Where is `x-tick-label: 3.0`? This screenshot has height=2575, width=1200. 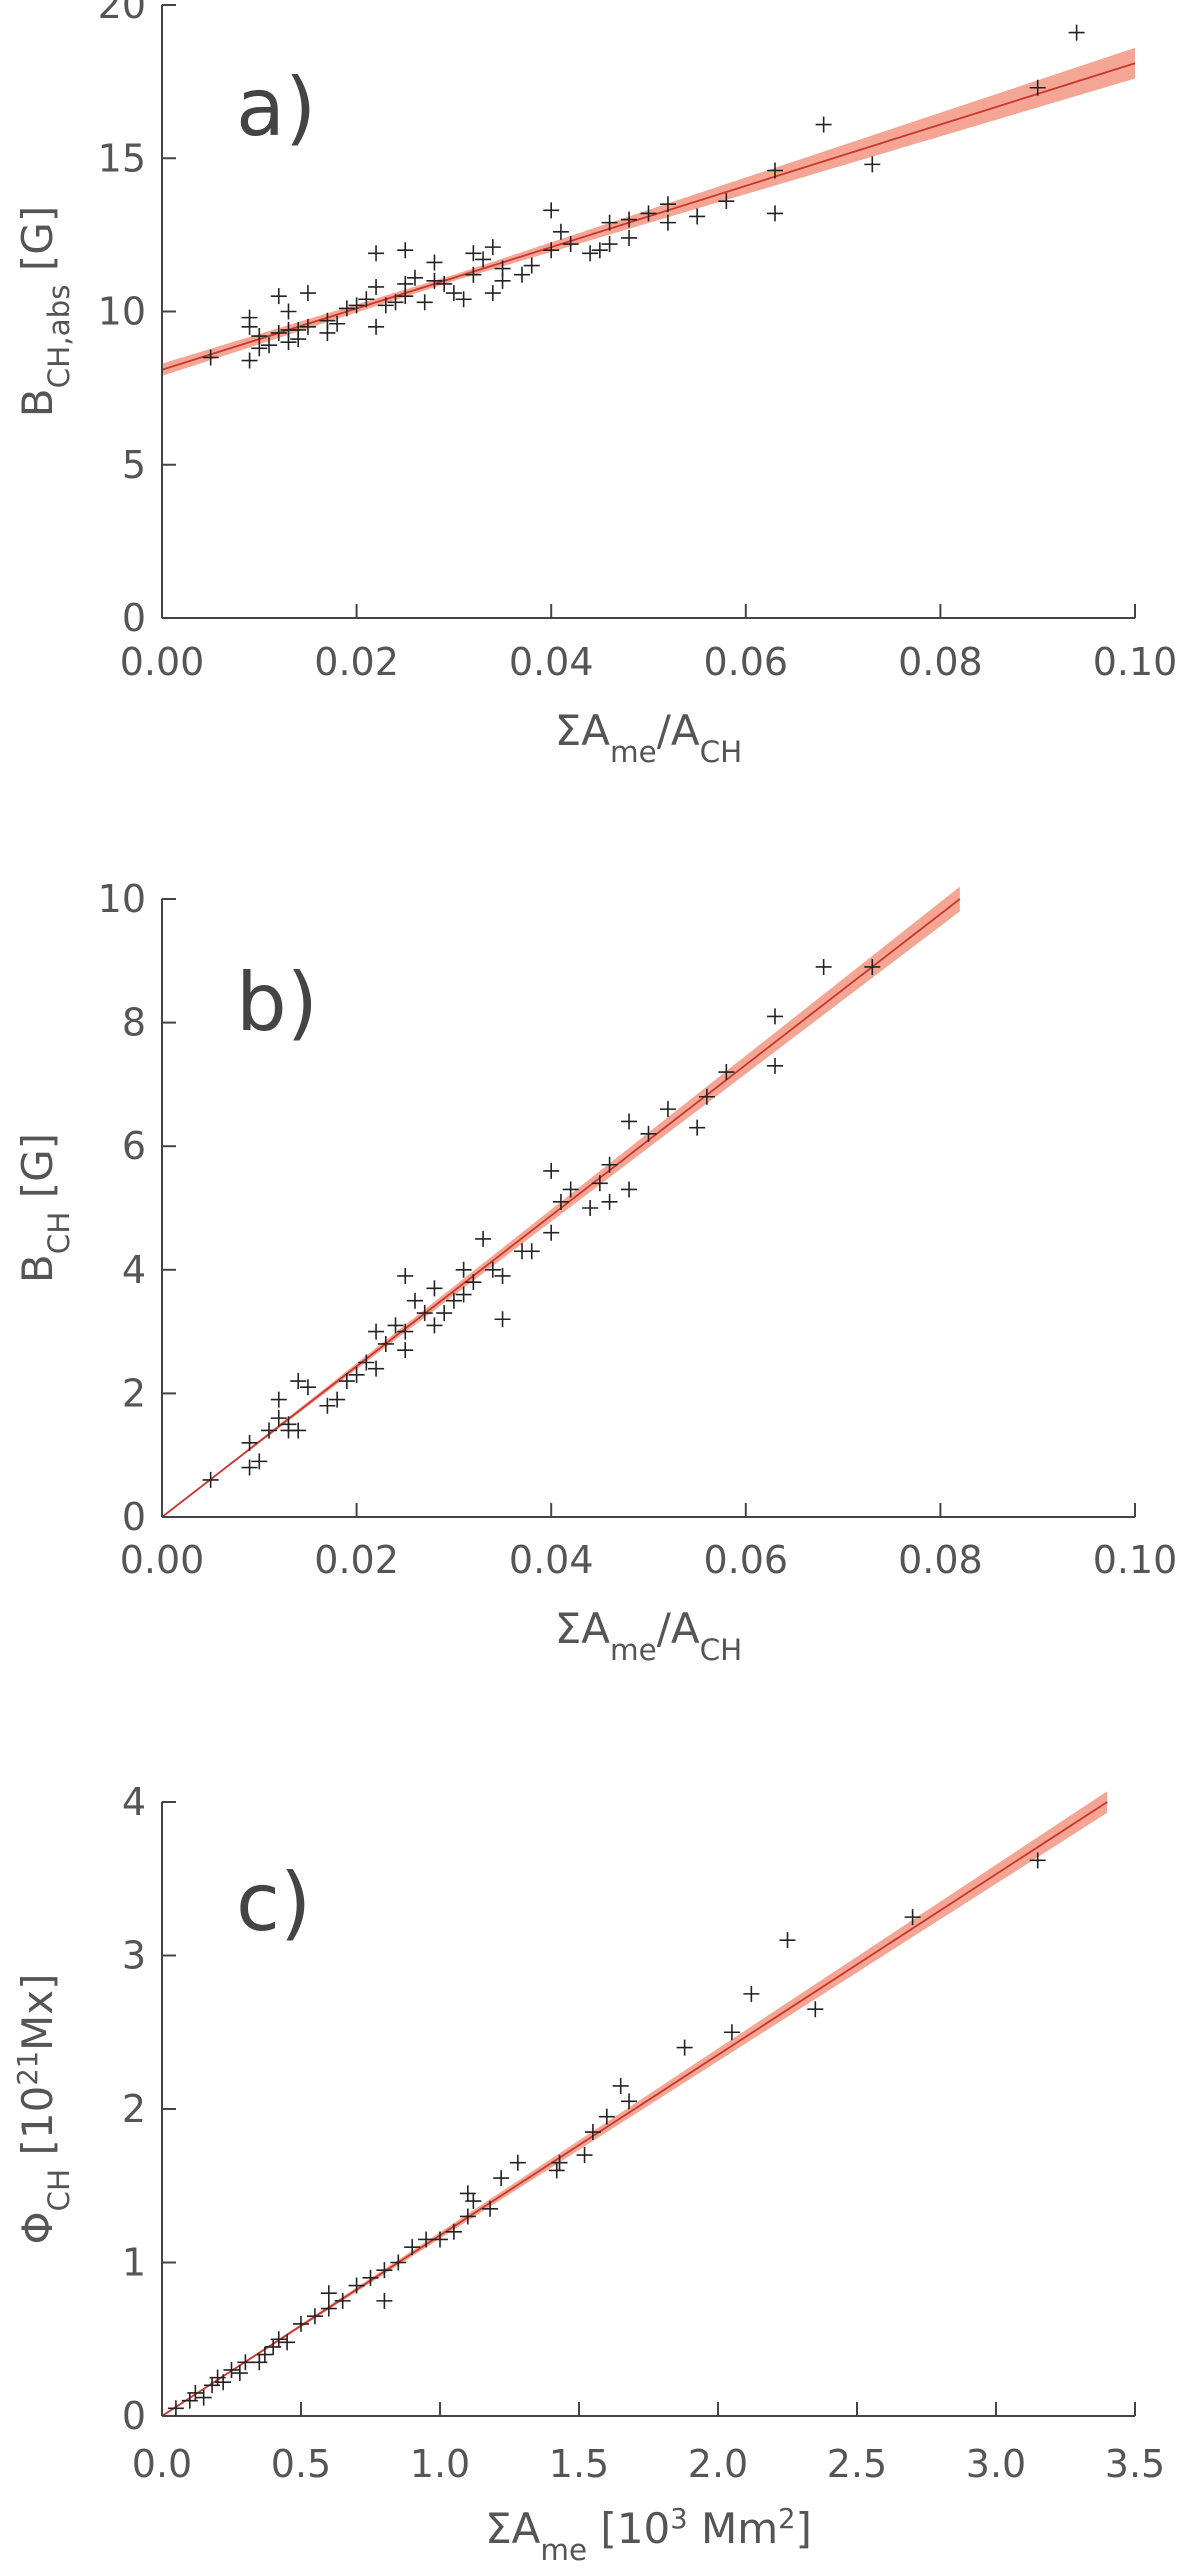
x-tick-label: 3.0 is located at coordinates (996, 2464).